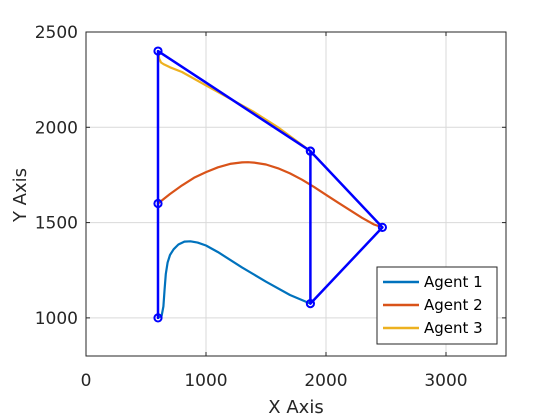  I want to click on y-tick-label: 1000, so click(56, 319).